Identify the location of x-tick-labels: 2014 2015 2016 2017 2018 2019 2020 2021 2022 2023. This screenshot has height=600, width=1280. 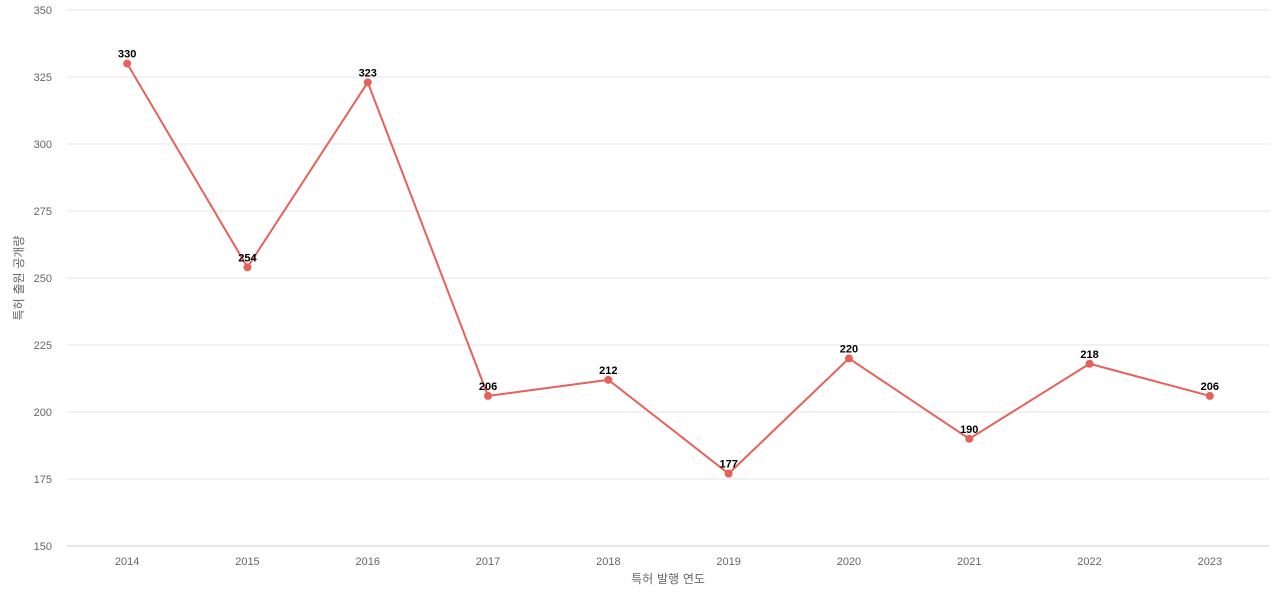
(668, 562).